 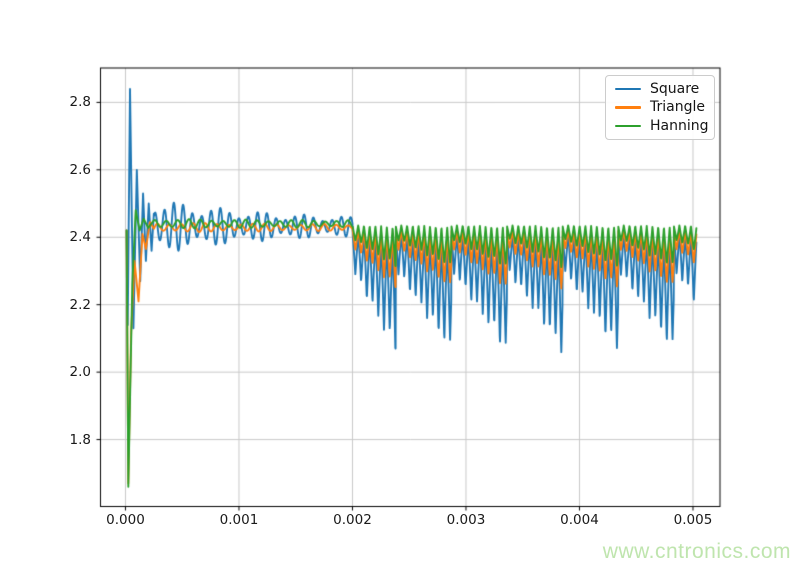 I want to click on legend-line-hanning, so click(x=628, y=126).